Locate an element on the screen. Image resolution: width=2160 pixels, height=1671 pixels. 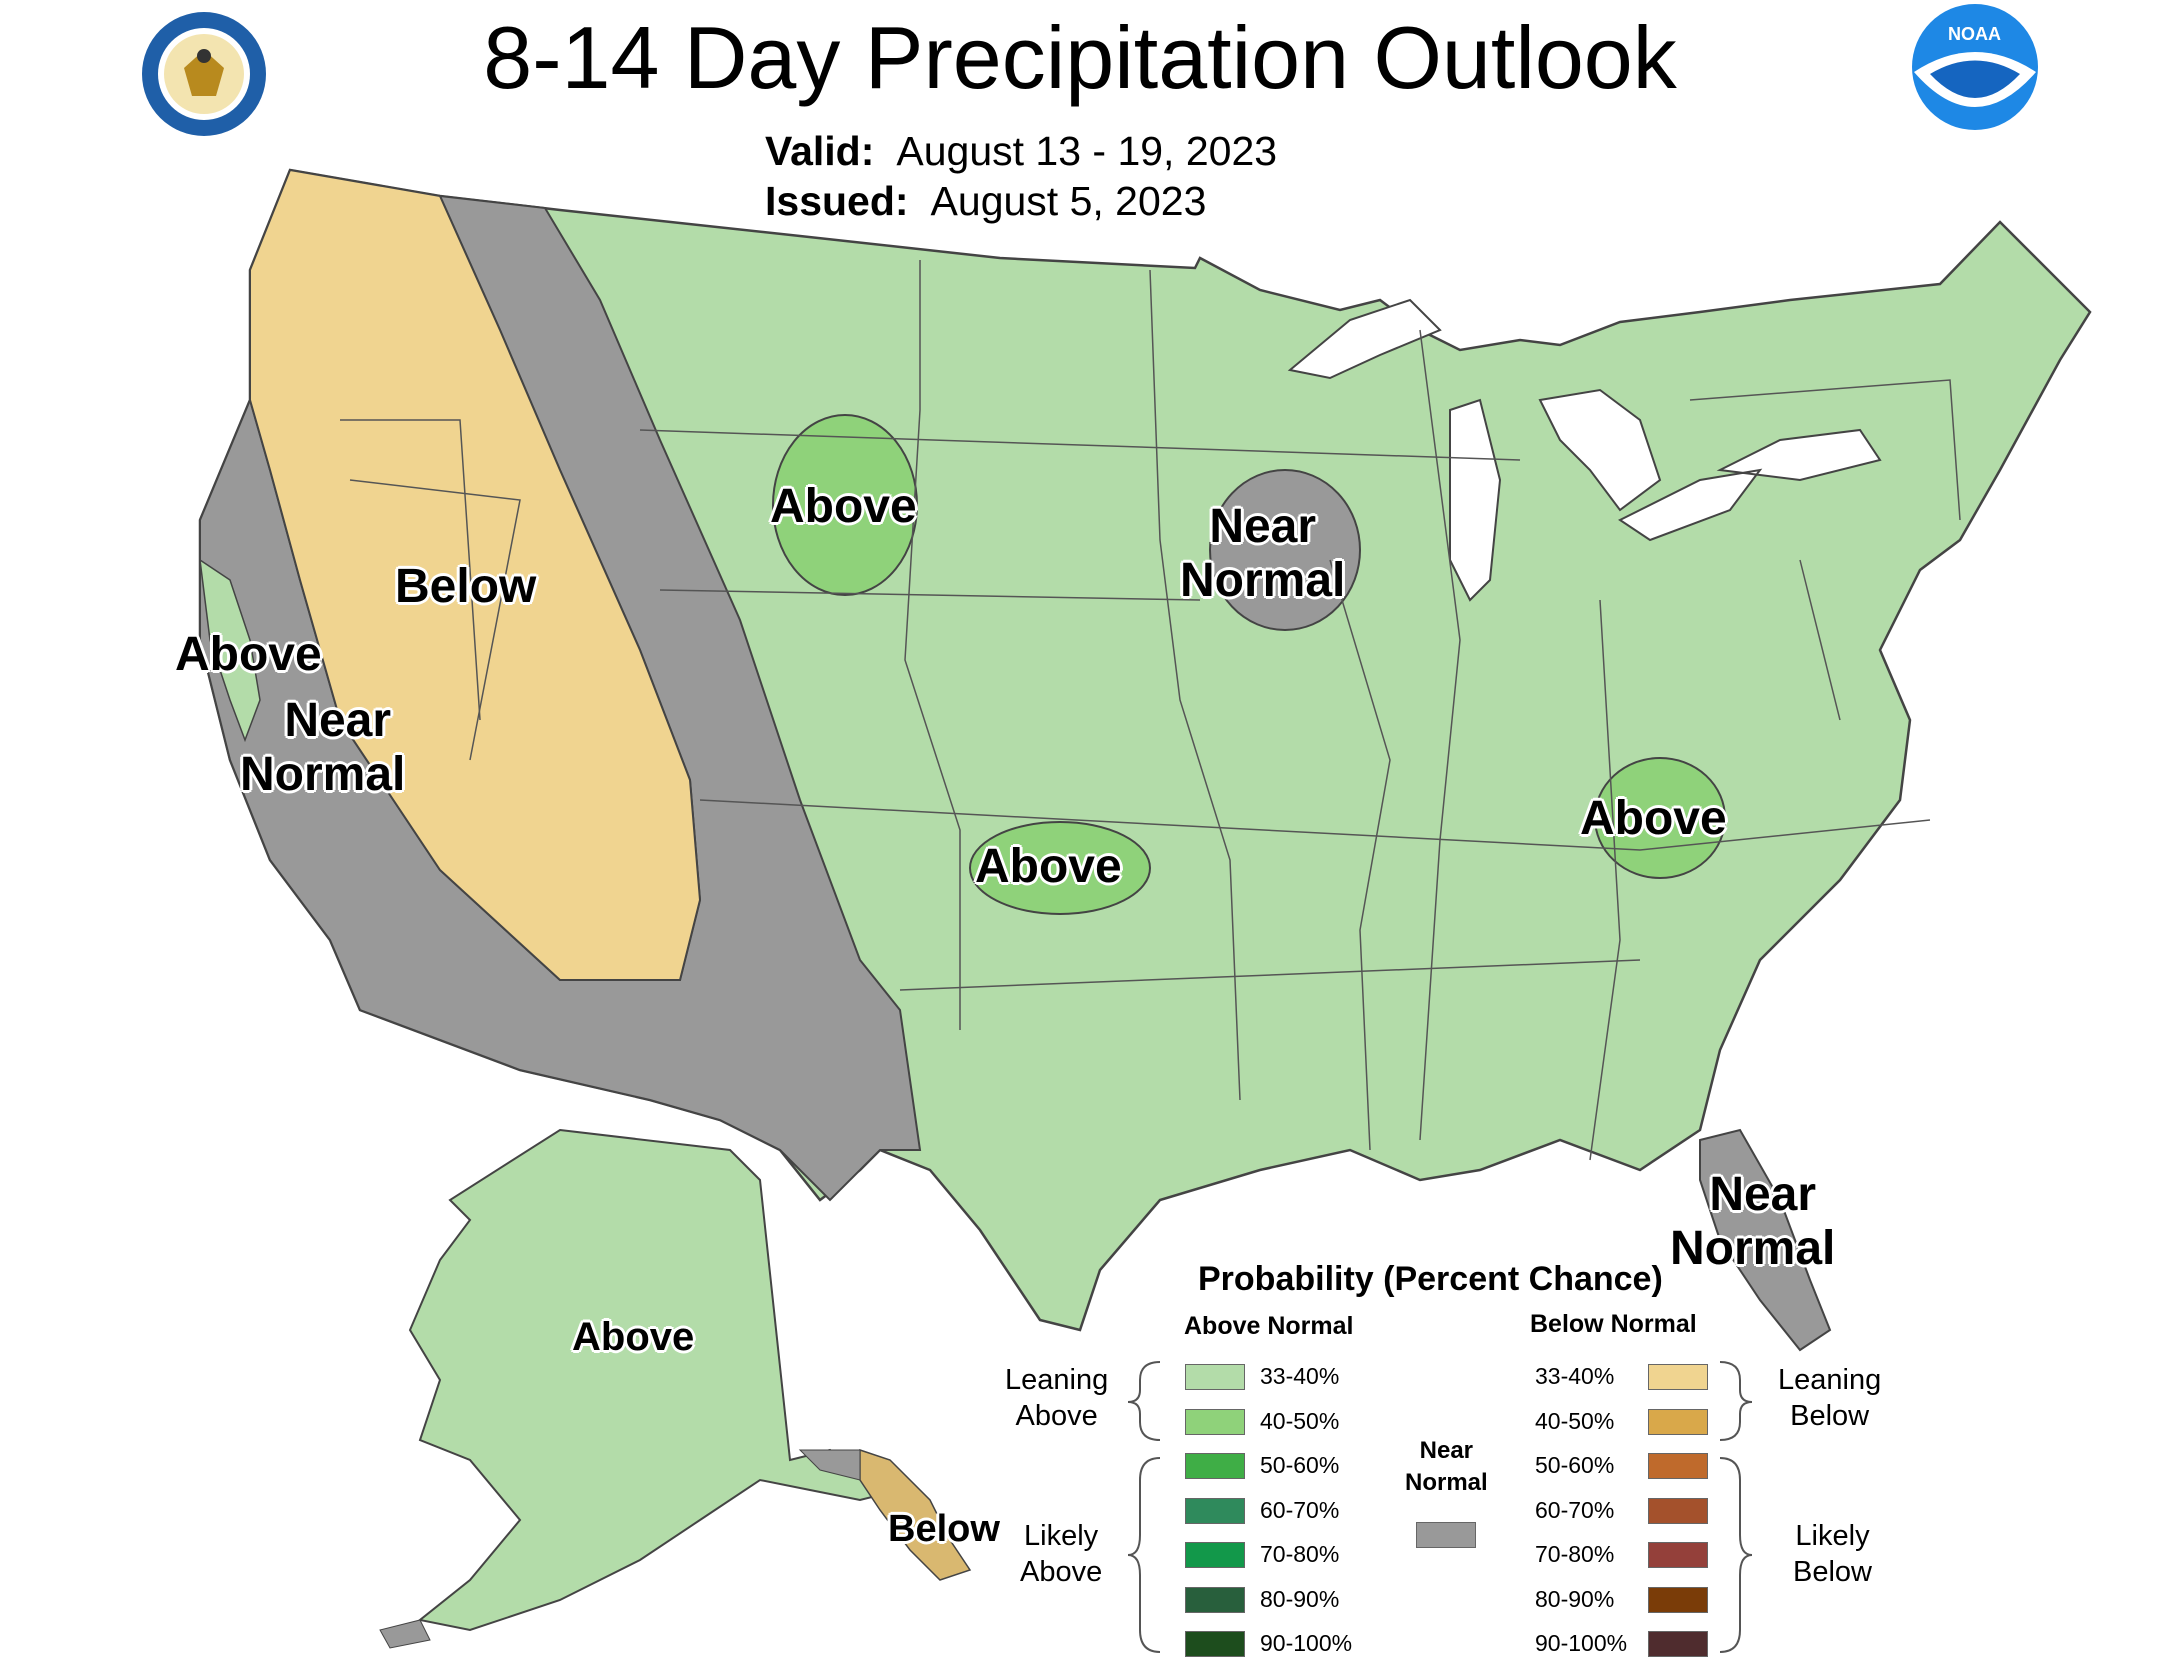
legend-near-normal-swatch is located at coordinates (1446, 1535).